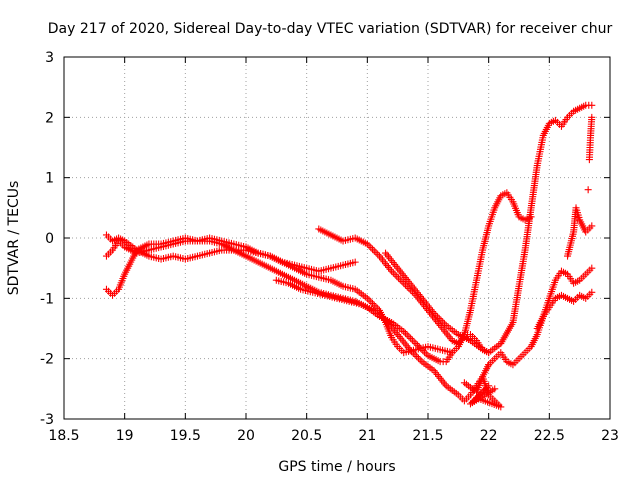  I want to click on y-tick-label: -1, so click(47, 299).